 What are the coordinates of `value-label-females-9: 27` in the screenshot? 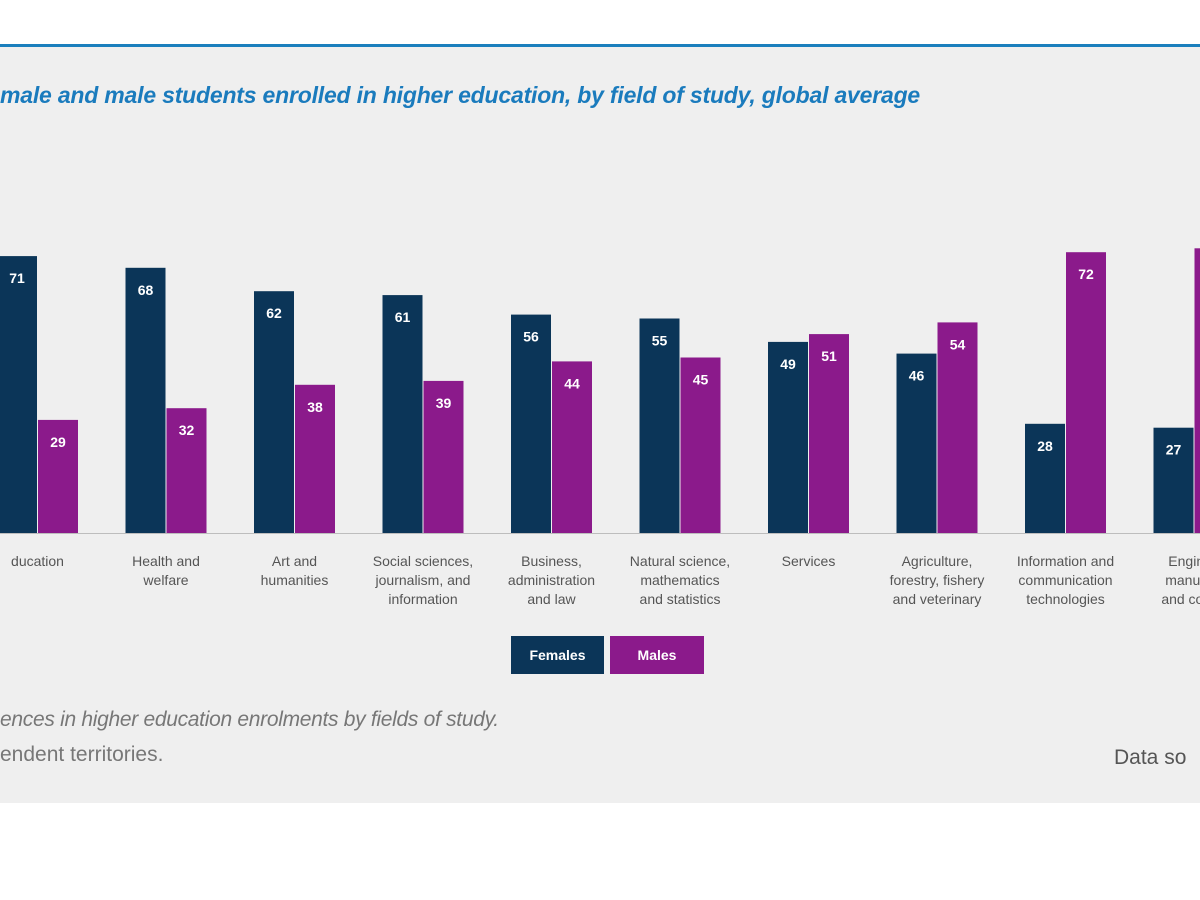 It's located at (1174, 450).